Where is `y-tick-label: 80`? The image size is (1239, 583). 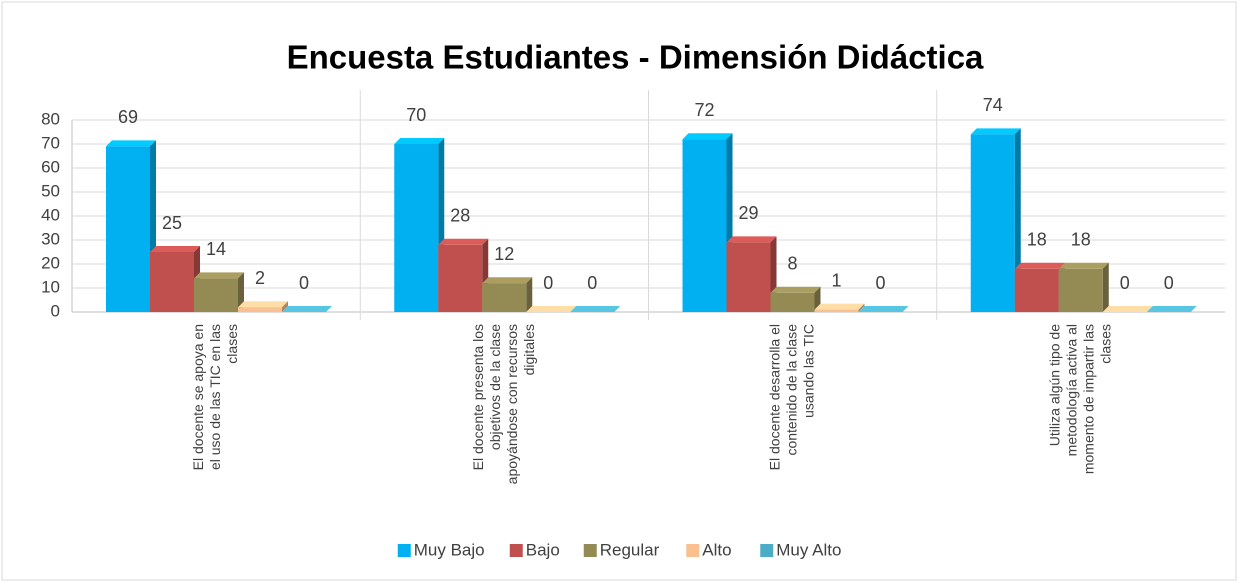
y-tick-label: 80 is located at coordinates (50, 118).